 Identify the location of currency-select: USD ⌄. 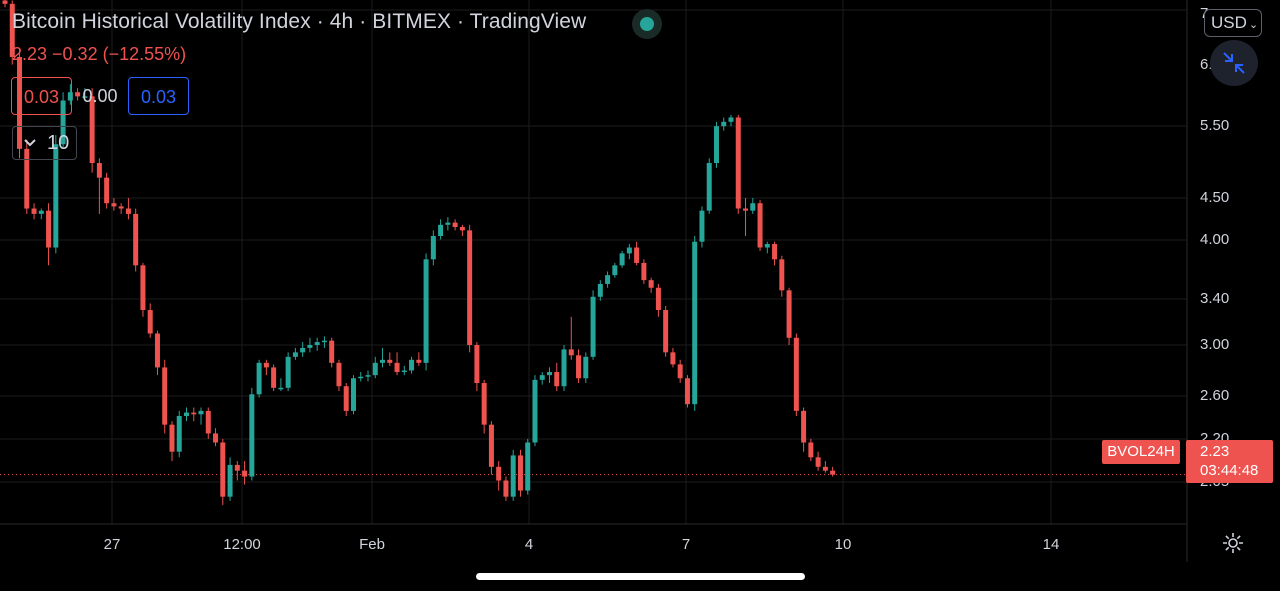
(1233, 23).